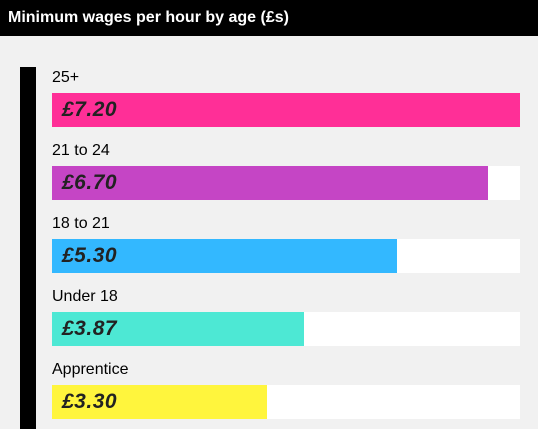  What do you see at coordinates (81, 223) in the screenshot?
I see `category-label: 18 to 21` at bounding box center [81, 223].